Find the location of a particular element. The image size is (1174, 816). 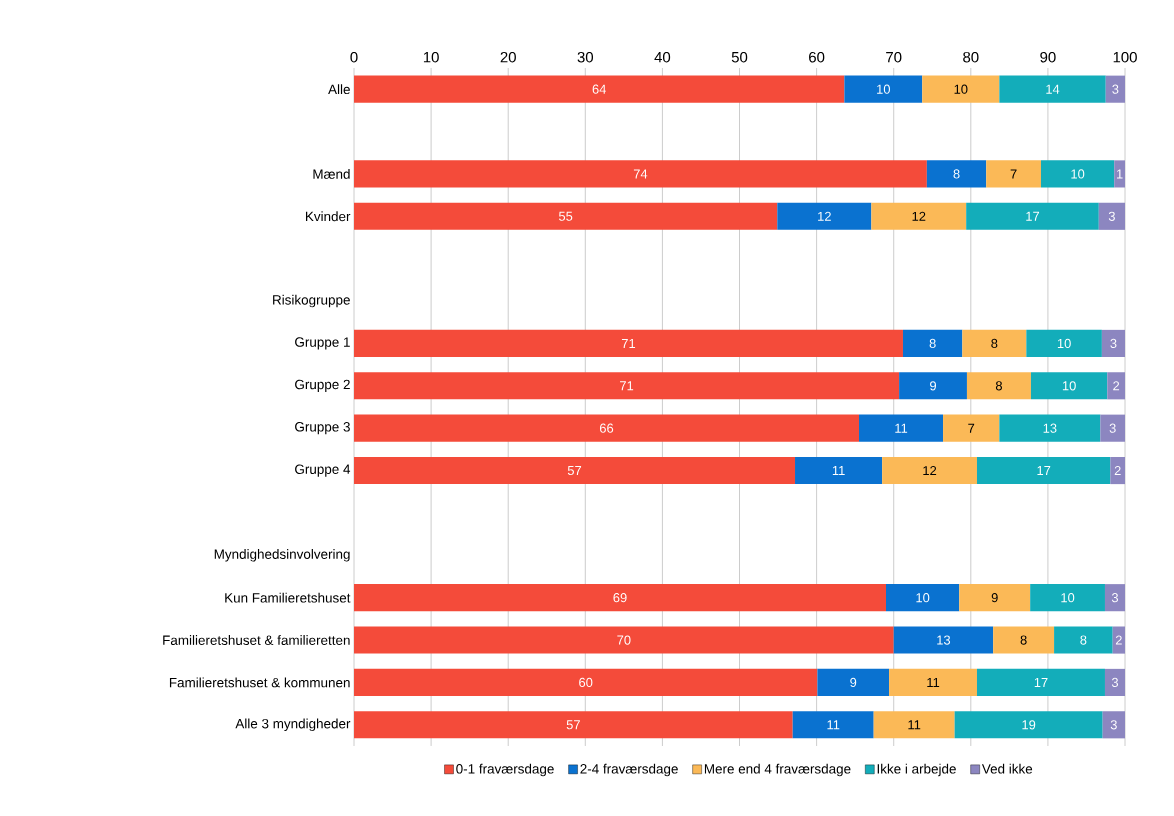

y-tick-label: Familieretshuset & kommunen is located at coordinates (259, 682).